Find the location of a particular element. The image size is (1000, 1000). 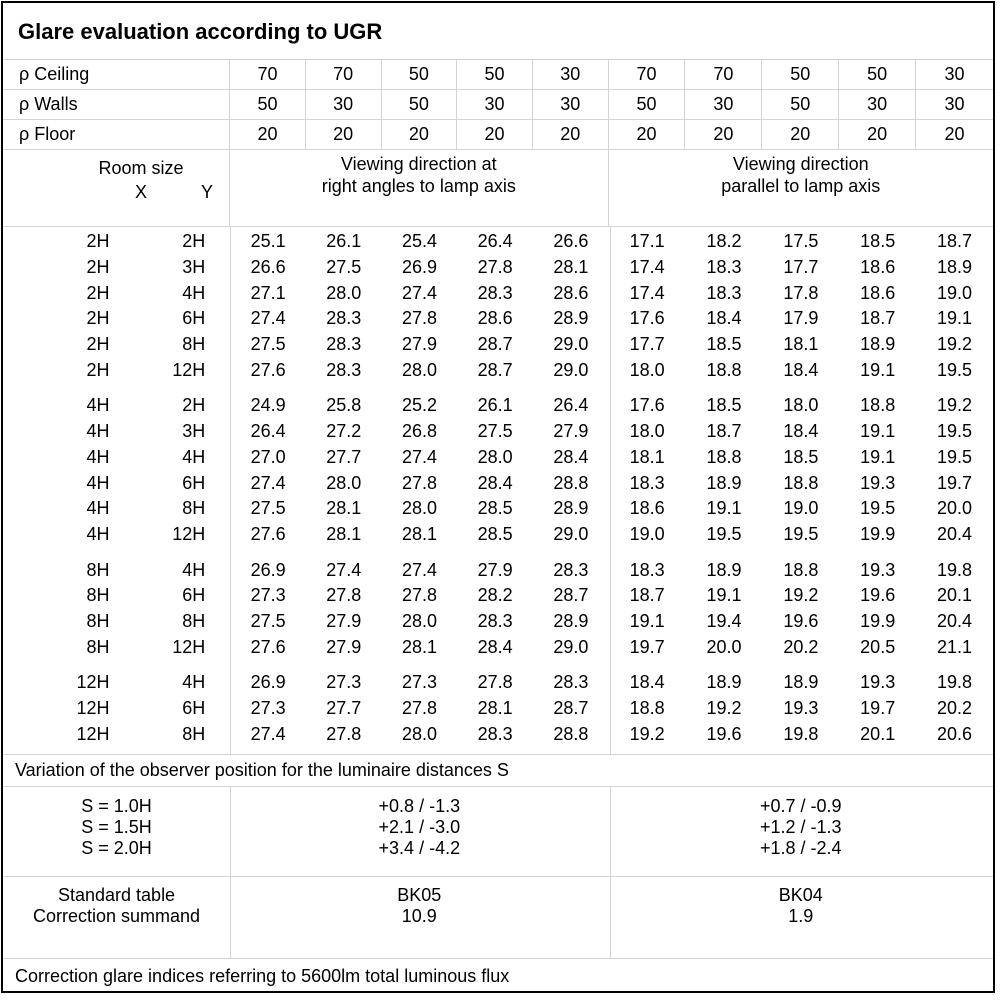

ugr-value: 28.2 is located at coordinates (495, 595).